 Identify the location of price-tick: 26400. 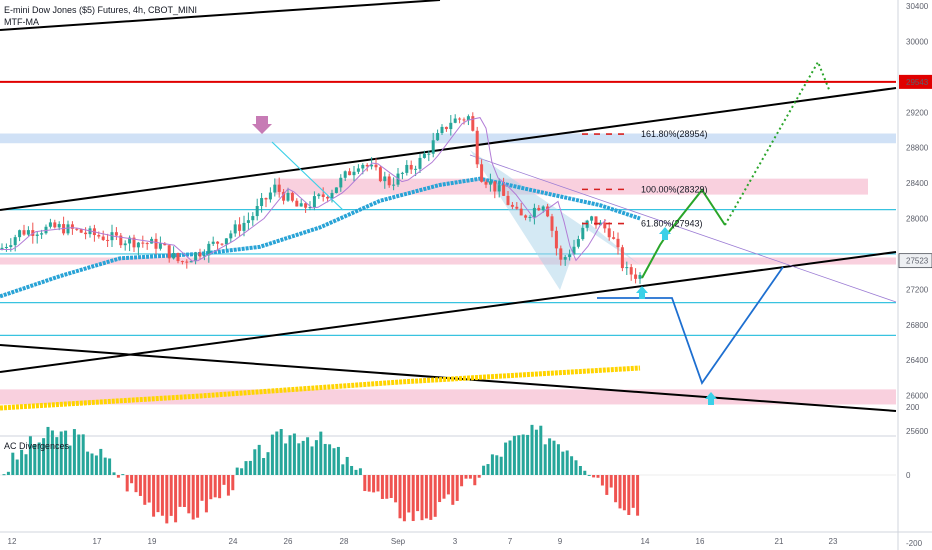
(917, 360).